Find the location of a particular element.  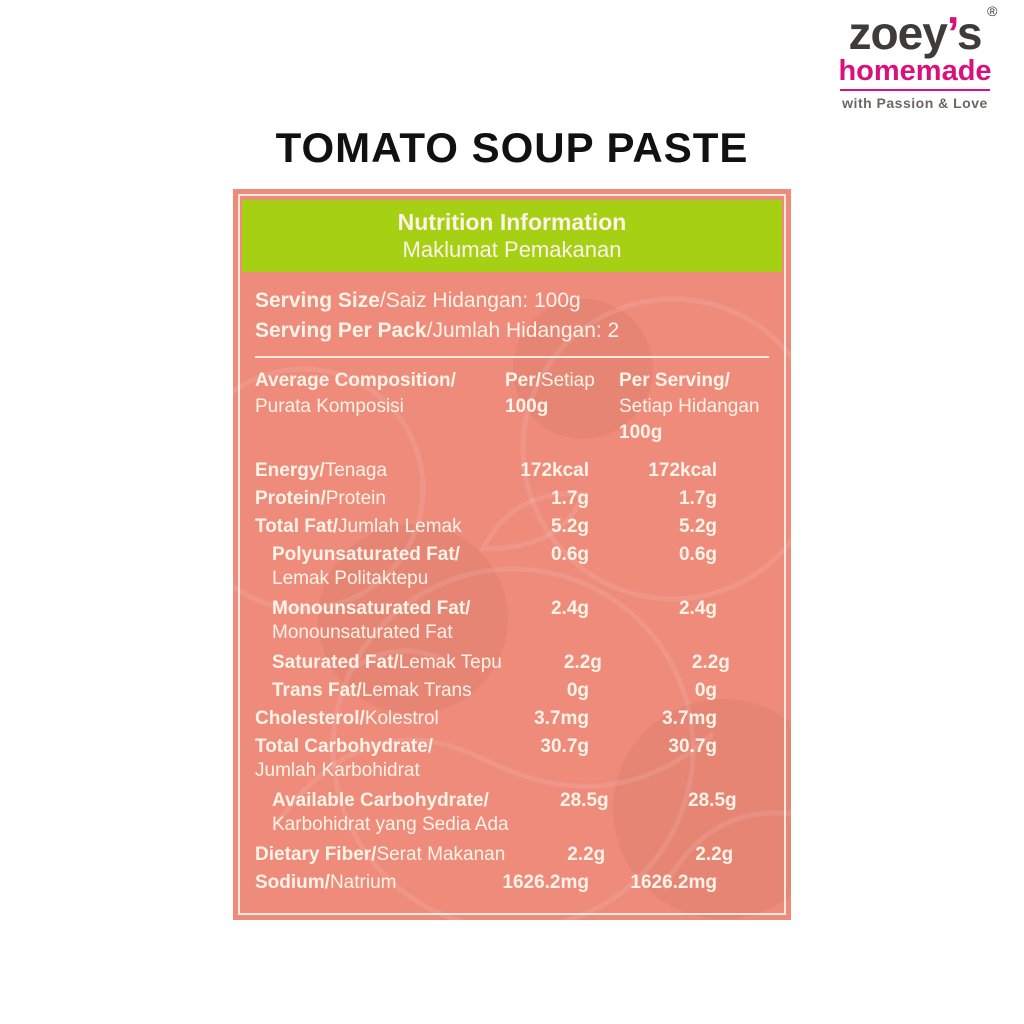

nutrition-header-english: Nutrition Information is located at coordinates (512, 222).